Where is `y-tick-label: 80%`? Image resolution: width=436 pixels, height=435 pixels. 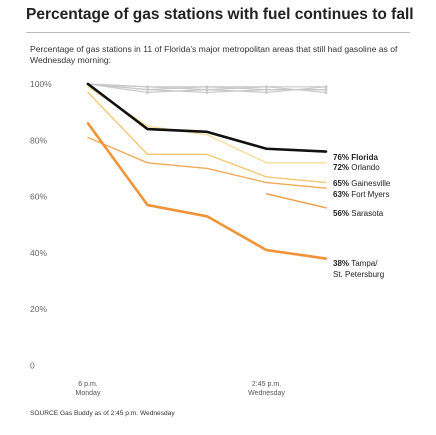 y-tick-label: 80% is located at coordinates (38, 140).